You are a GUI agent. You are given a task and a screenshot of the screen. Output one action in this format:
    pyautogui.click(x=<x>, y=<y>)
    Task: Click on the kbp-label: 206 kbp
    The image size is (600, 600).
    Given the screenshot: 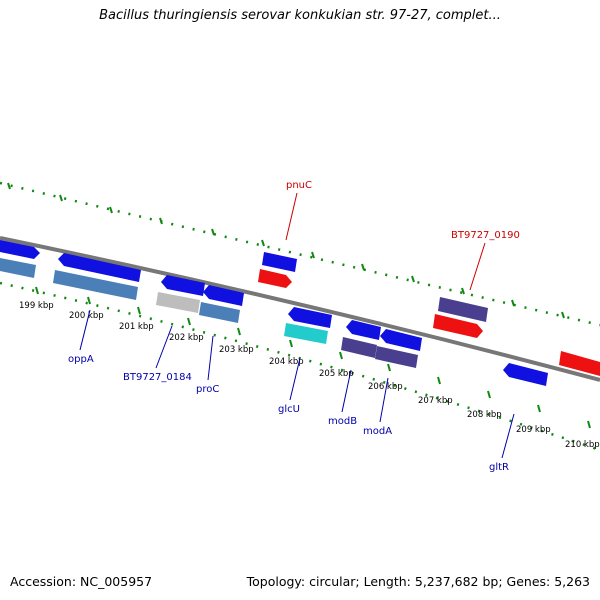 What is the action you would take?
    pyautogui.click(x=385, y=387)
    